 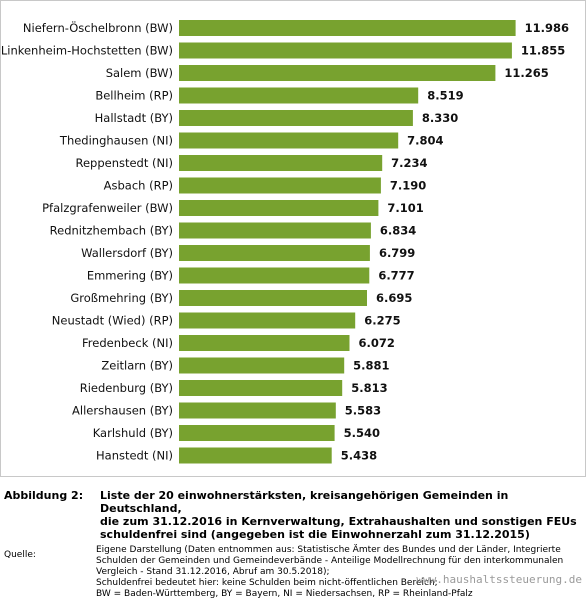 I want to click on category-label: Großmehring (BY), so click(x=121, y=298).